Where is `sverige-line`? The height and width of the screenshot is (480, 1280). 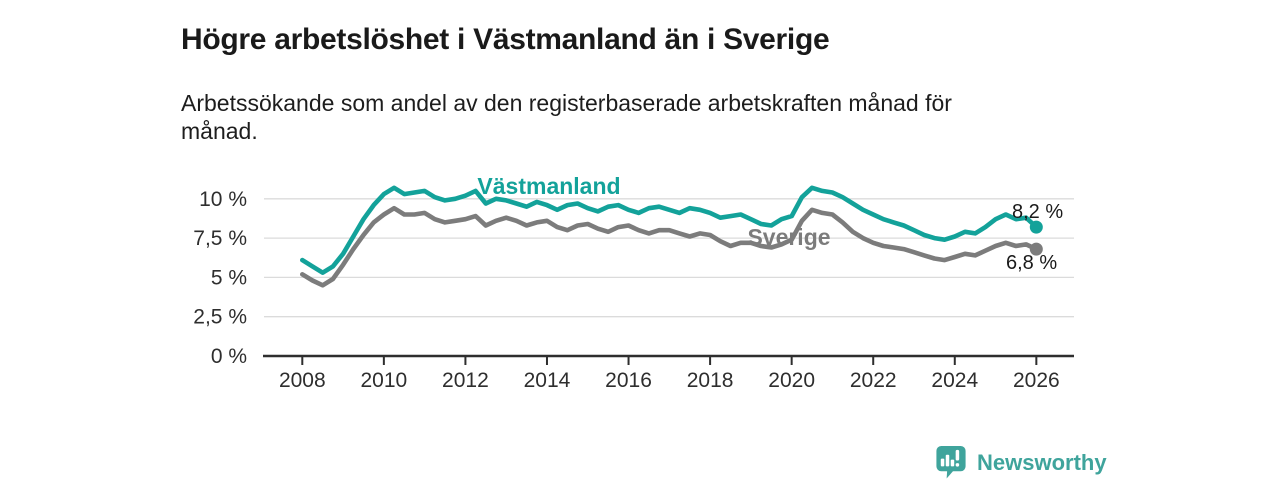 sverige-line is located at coordinates (669, 246).